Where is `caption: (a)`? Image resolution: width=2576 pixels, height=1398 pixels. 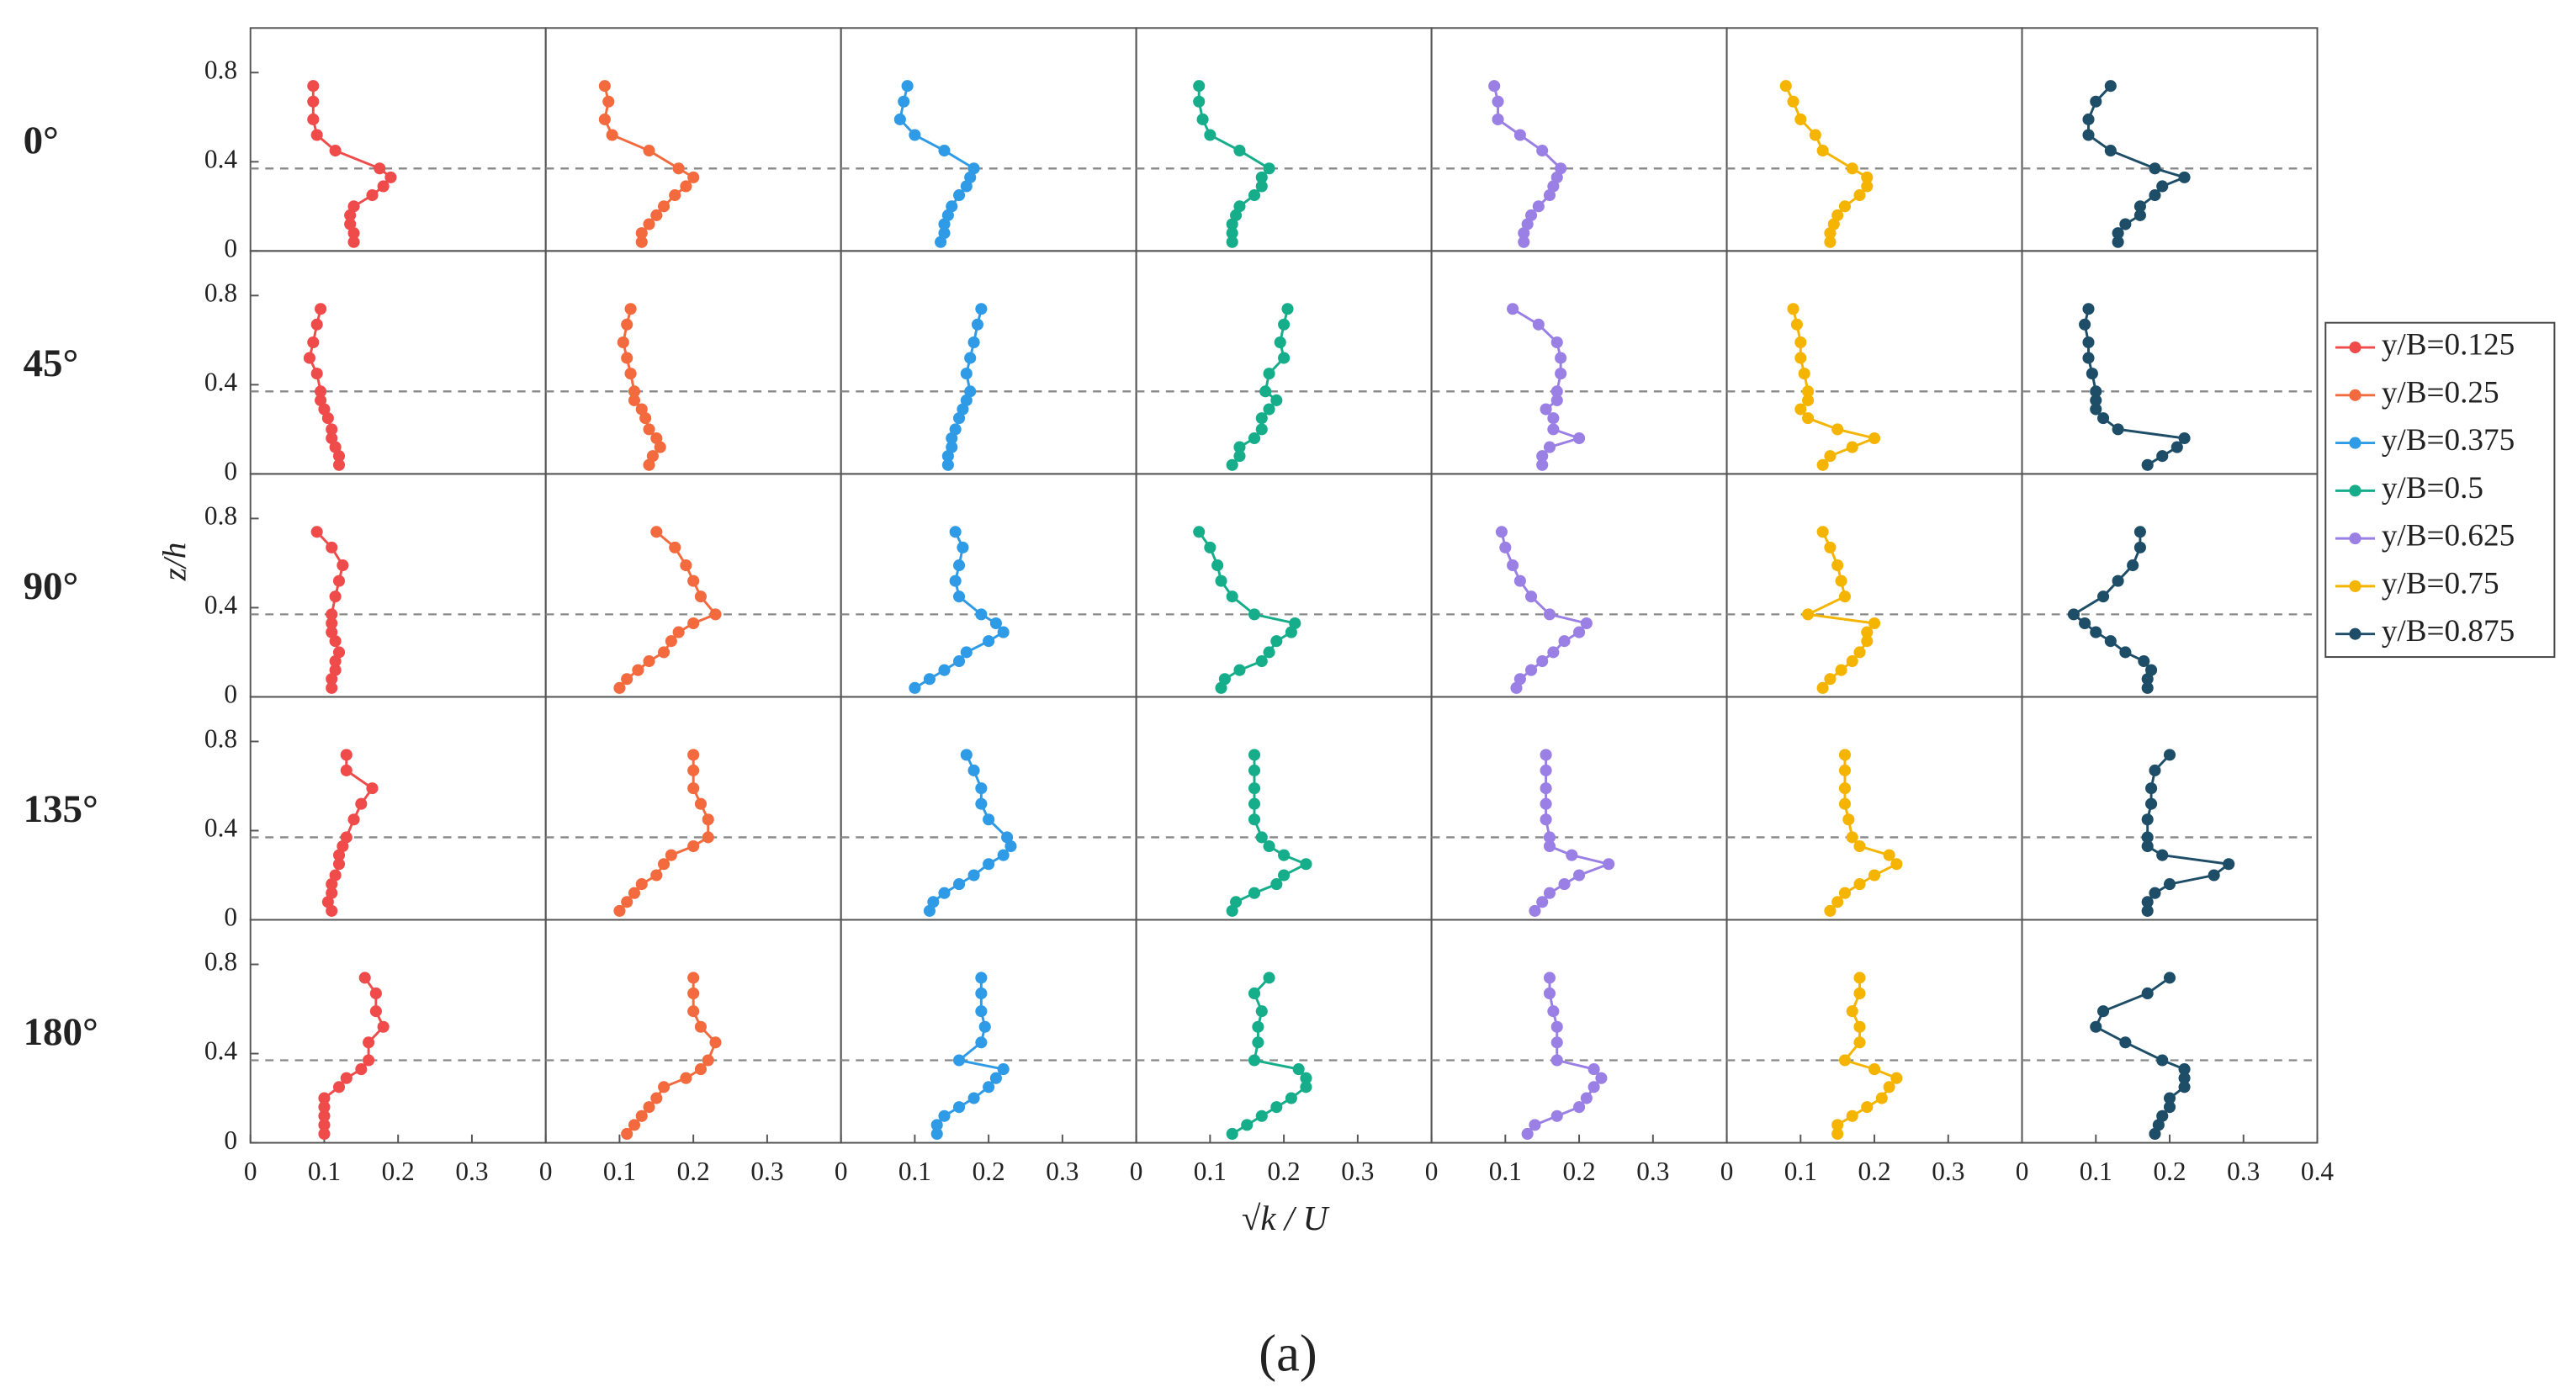 caption: (a) is located at coordinates (1288, 1352).